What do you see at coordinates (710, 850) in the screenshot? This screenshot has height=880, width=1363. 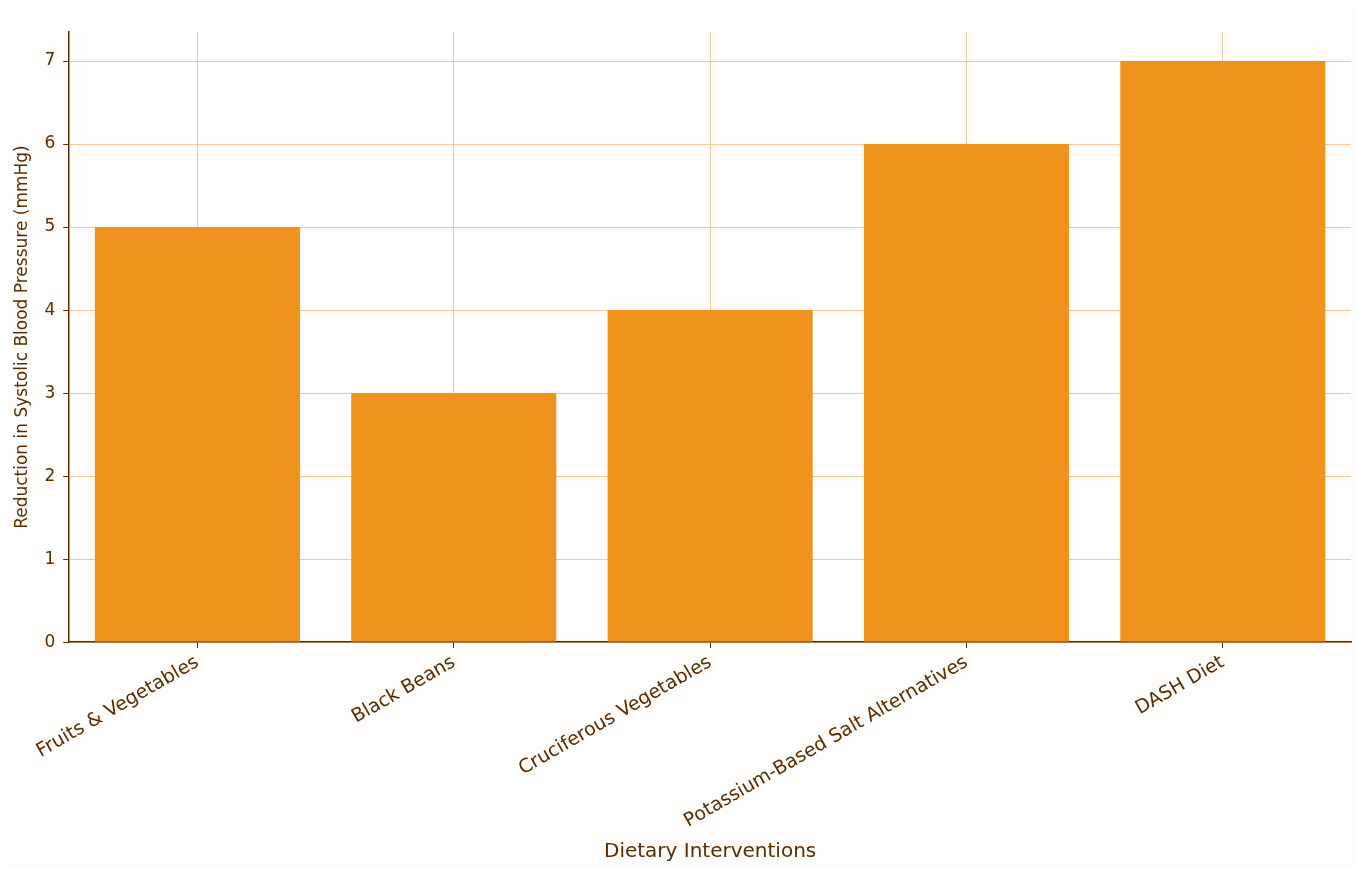 I see `x-axis-title: Dietary Interventions` at bounding box center [710, 850].